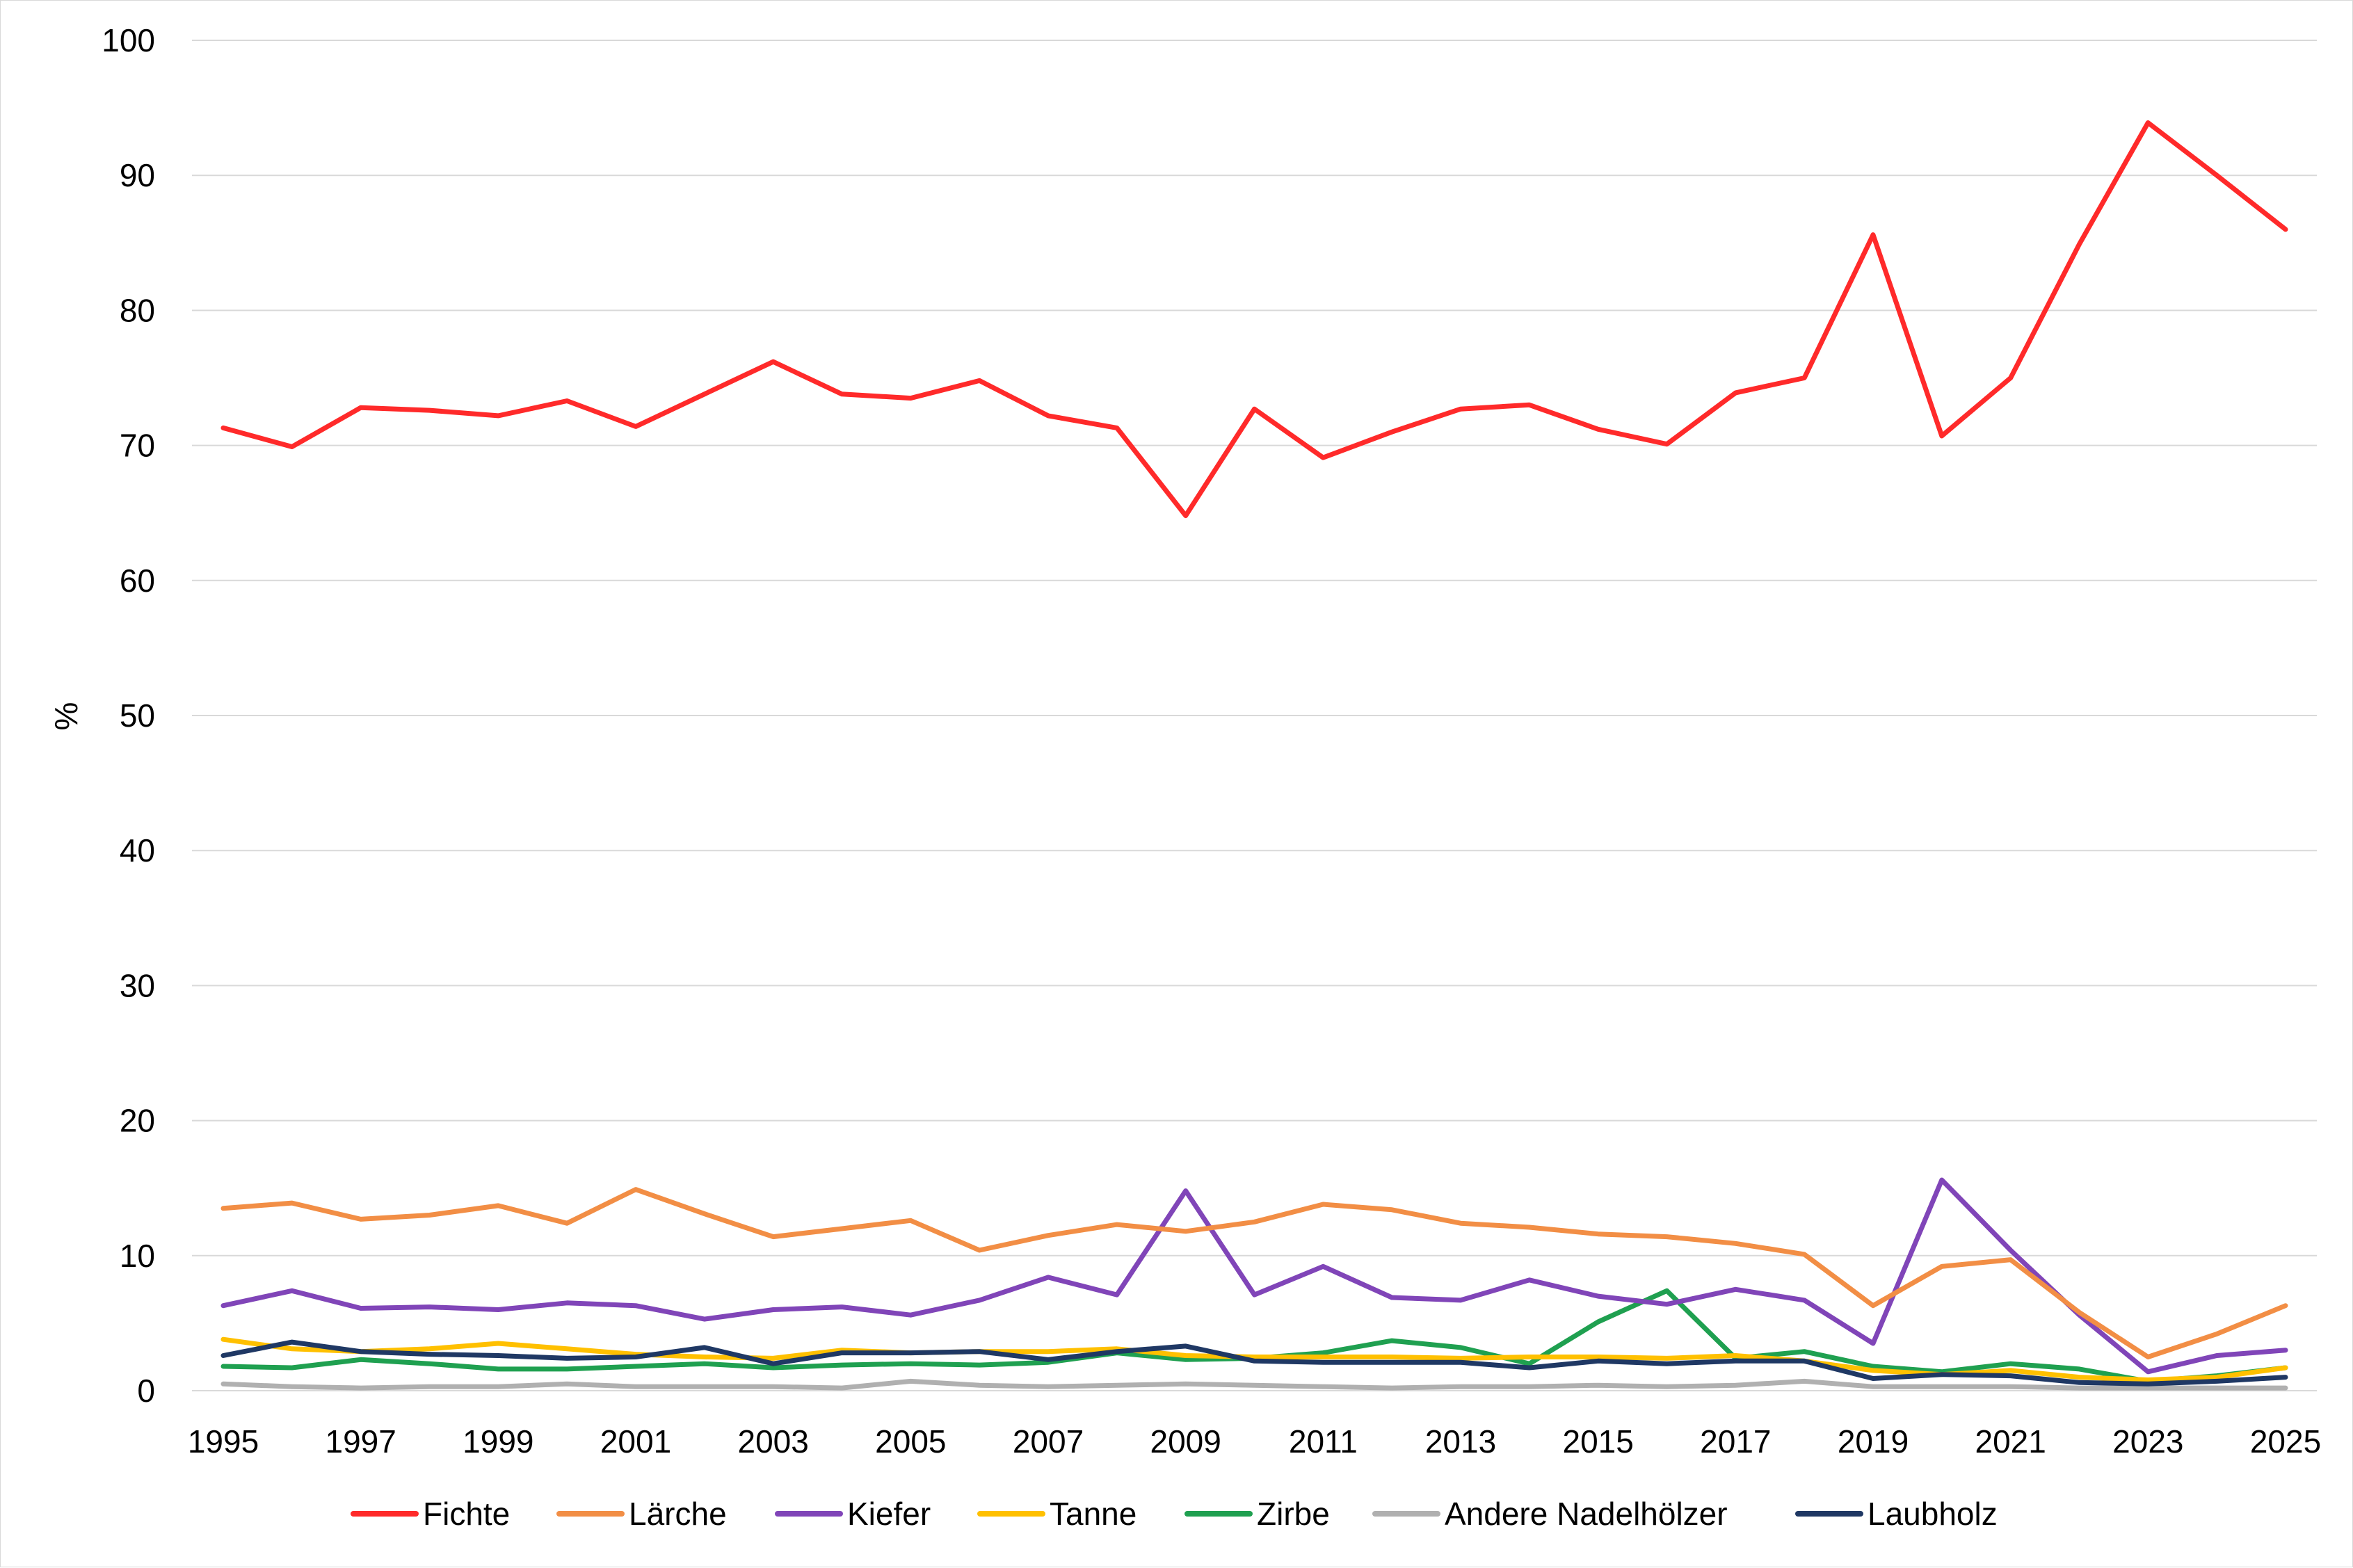  I want to click on legend-label: Tanne, so click(1093, 1514).